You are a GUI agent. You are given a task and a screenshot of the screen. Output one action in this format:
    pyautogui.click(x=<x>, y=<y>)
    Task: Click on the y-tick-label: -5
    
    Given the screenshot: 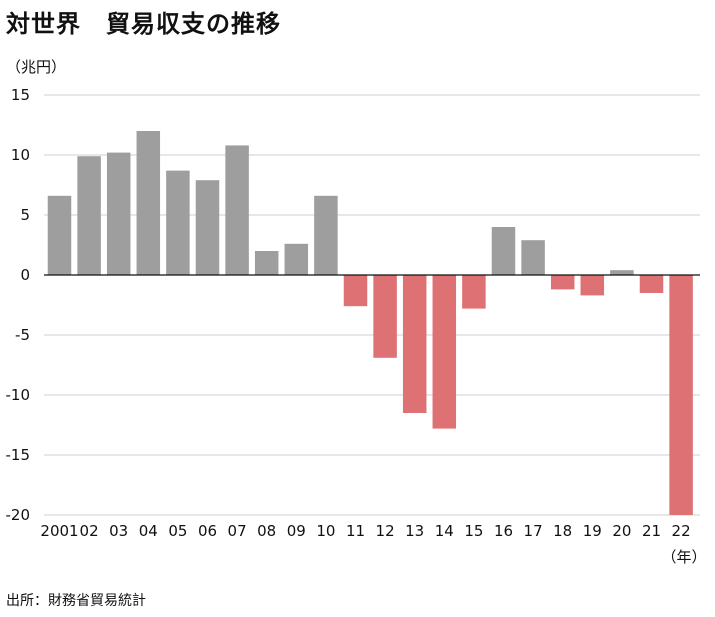 What is the action you would take?
    pyautogui.click(x=22, y=335)
    